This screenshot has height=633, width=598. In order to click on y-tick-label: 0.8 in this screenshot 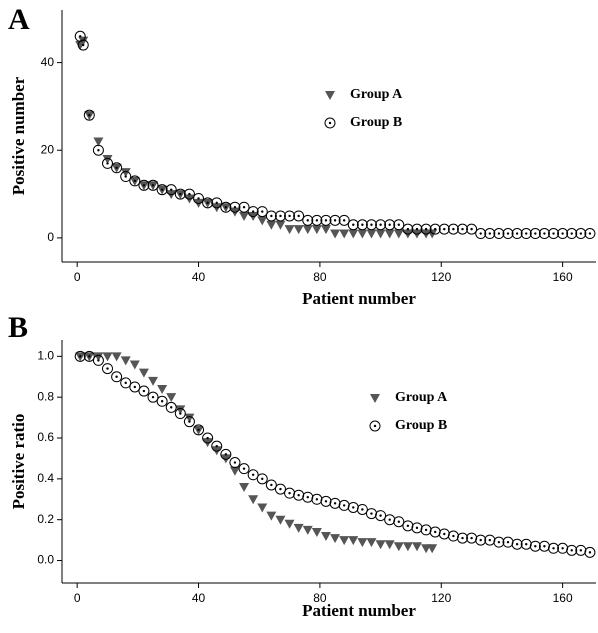, I will do `click(45, 396)`.